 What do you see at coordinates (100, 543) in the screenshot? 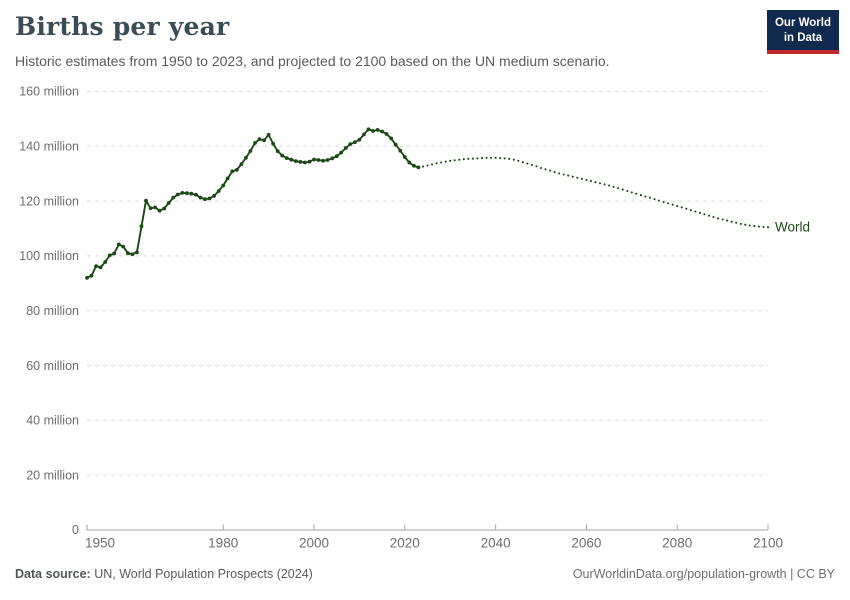
I see `x-tick-label: 1950` at bounding box center [100, 543].